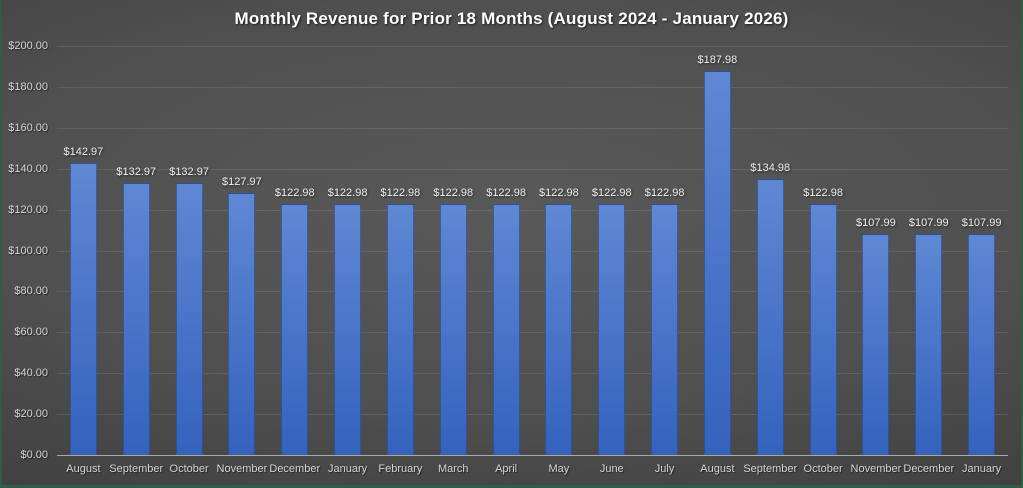 The width and height of the screenshot is (1023, 488). I want to click on bar-value-label: $127.97, so click(242, 182).